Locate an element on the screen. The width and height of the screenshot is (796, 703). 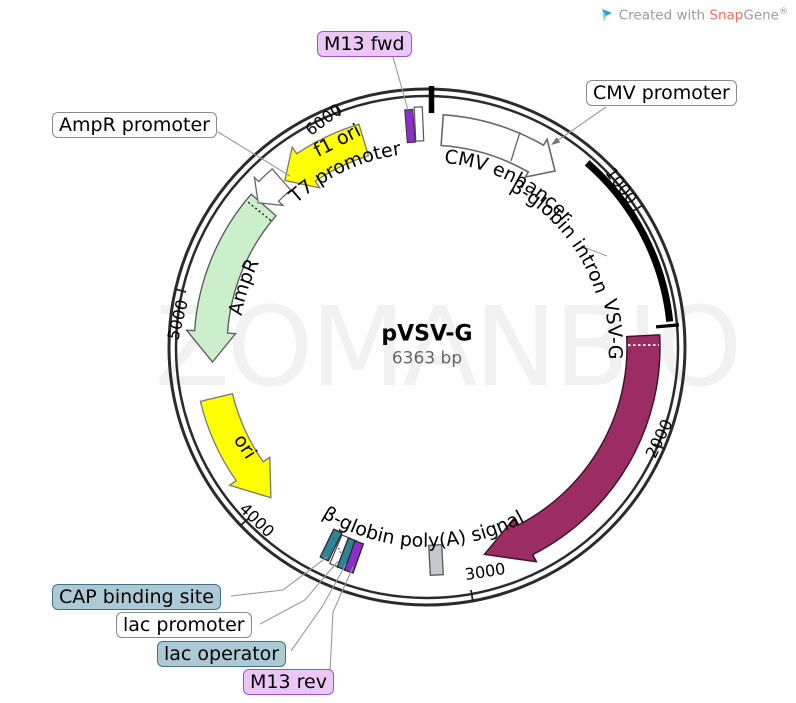
cmv-promoter-leader-arrowhead is located at coordinates (556, 141).